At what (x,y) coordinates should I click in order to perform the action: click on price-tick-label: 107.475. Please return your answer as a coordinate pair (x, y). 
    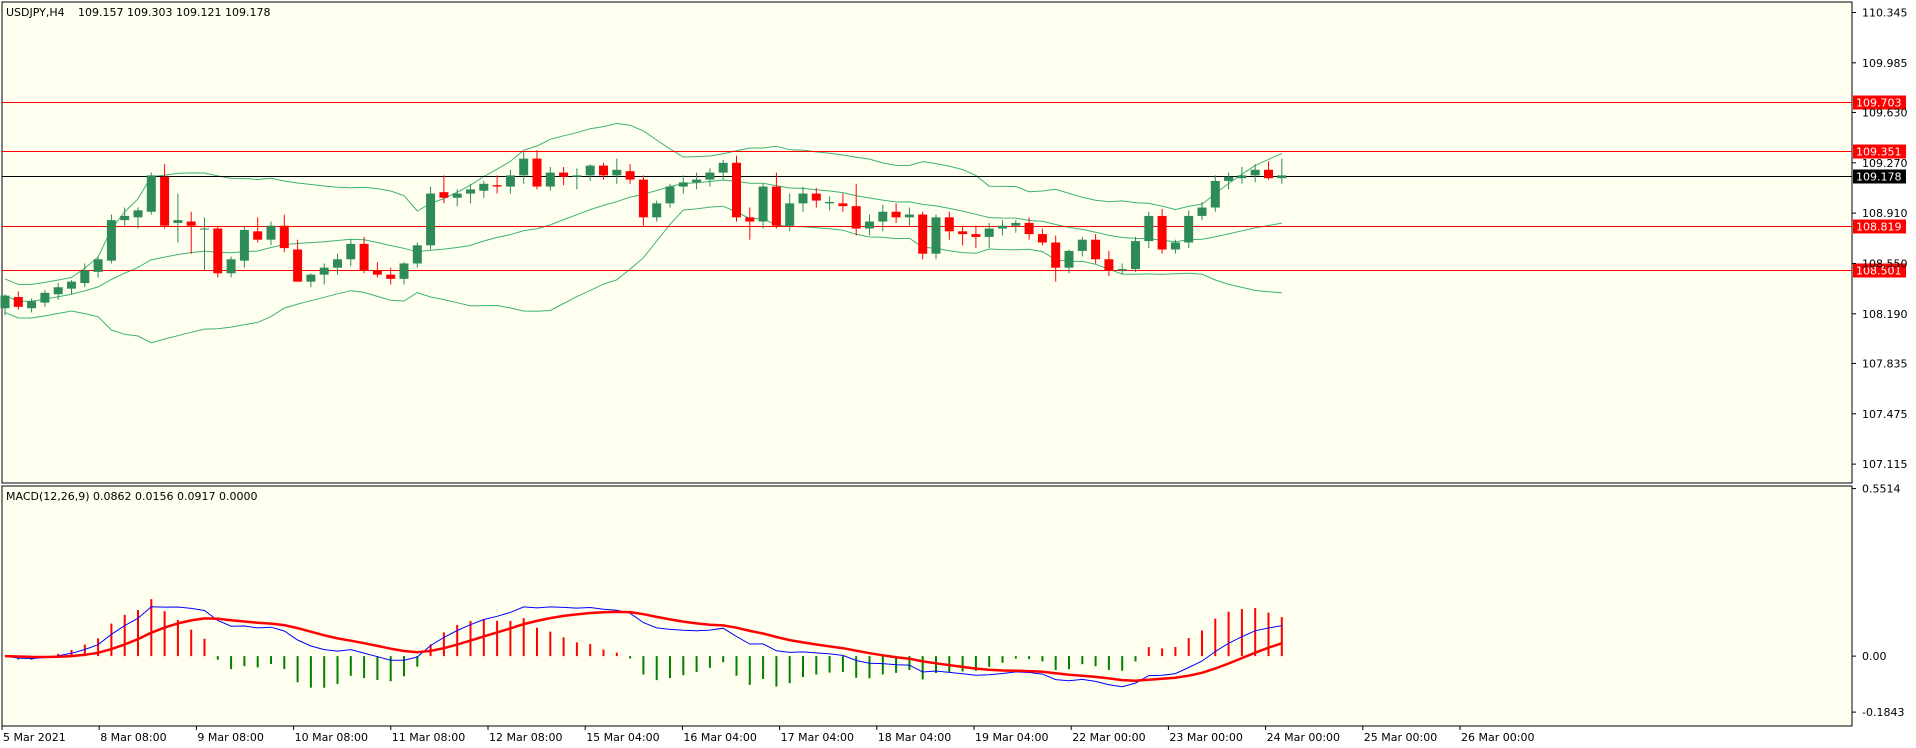
    Looking at the image, I should click on (1885, 414).